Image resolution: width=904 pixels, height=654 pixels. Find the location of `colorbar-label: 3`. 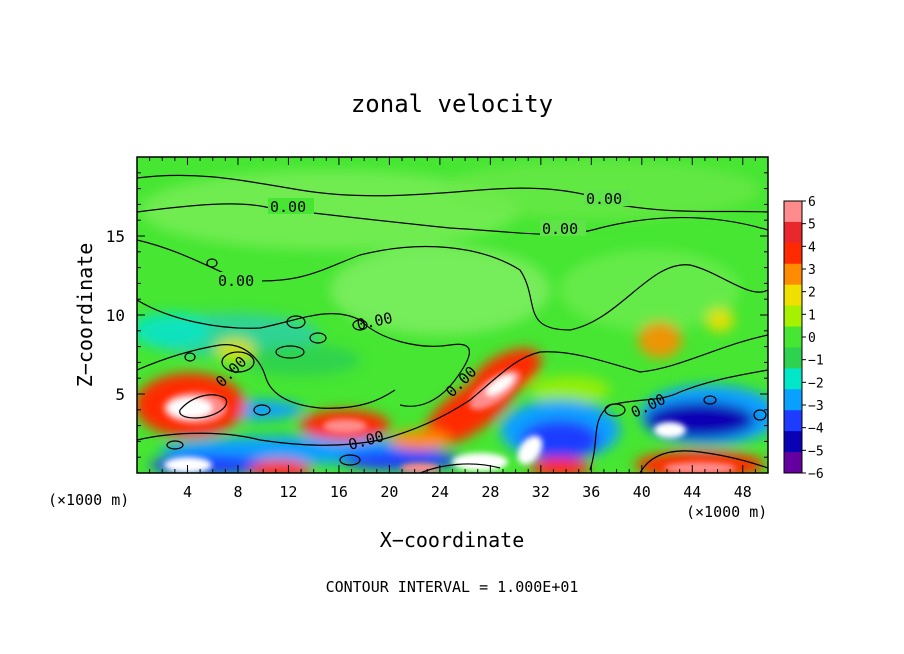

colorbar-label: 3 is located at coordinates (812, 270).